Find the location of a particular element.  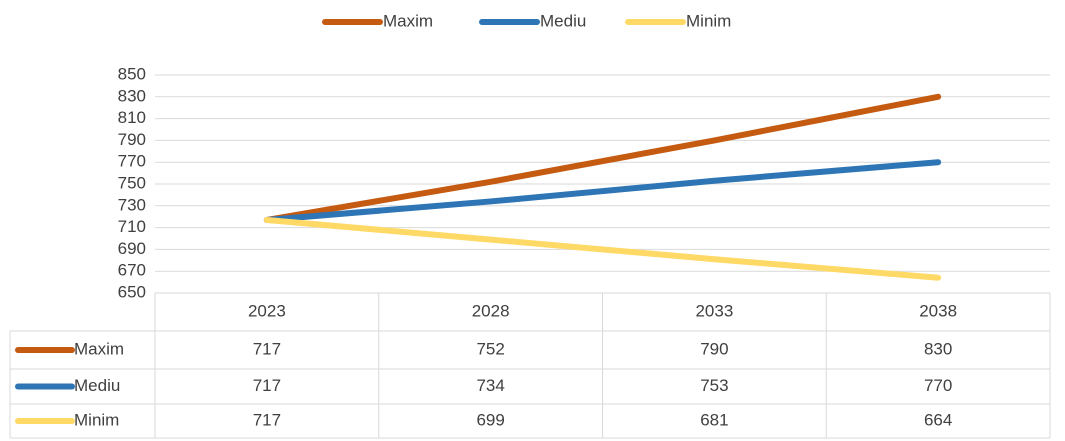

y-tick-label: 810 is located at coordinates (132, 117).